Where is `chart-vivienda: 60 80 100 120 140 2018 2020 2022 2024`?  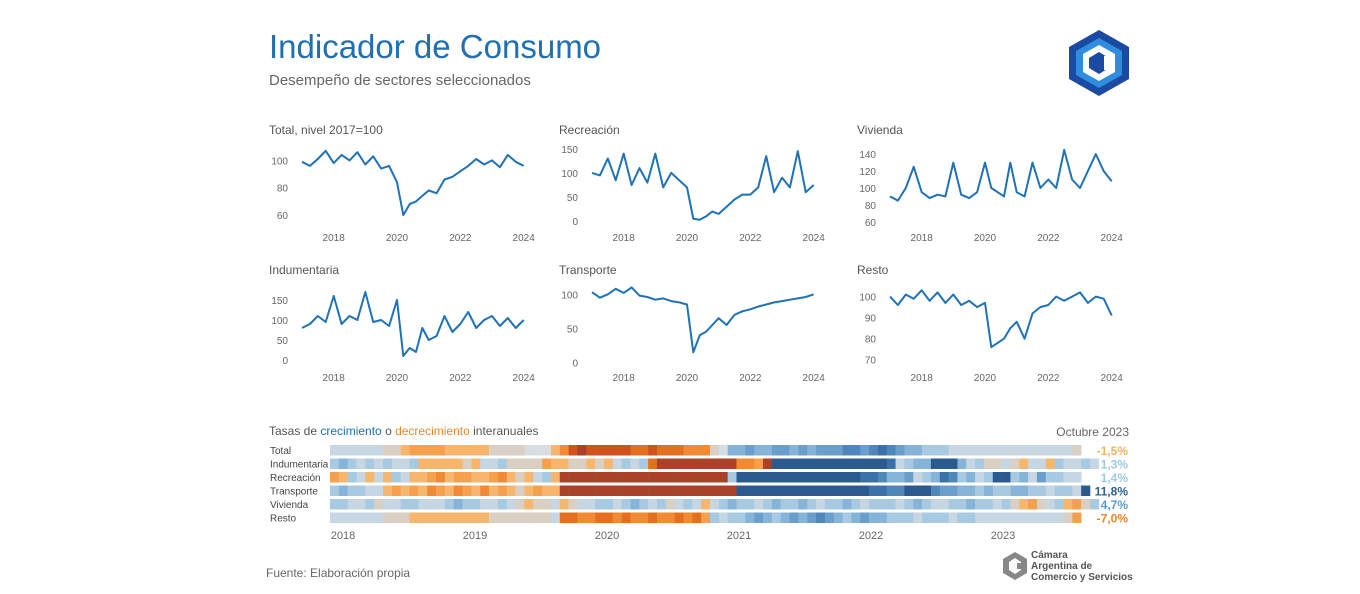 chart-vivienda: 60 80 100 120 140 2018 2020 2022 2024 is located at coordinates (991, 196).